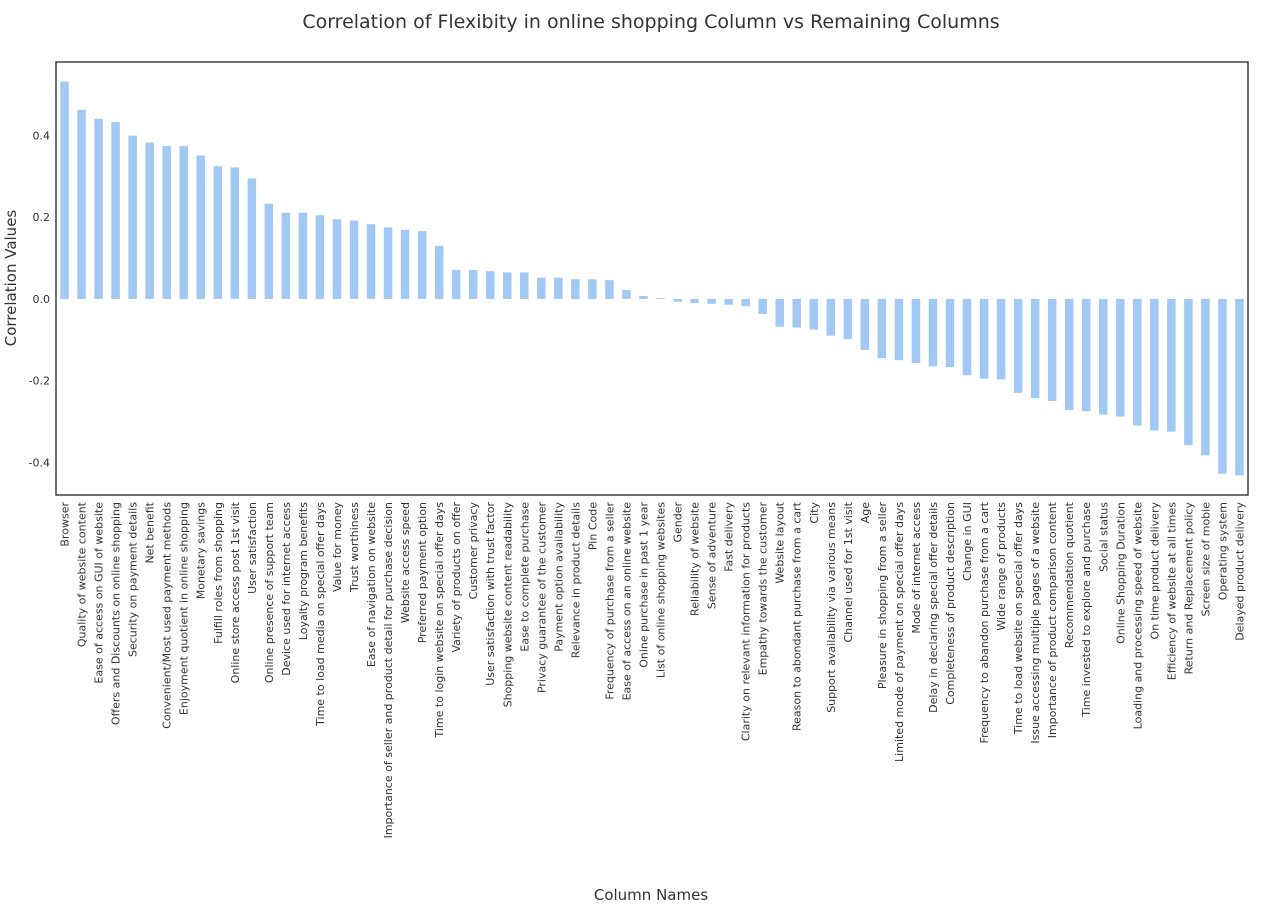  What do you see at coordinates (354, 547) in the screenshot?
I see `x-tick-label: Trust worthiness` at bounding box center [354, 547].